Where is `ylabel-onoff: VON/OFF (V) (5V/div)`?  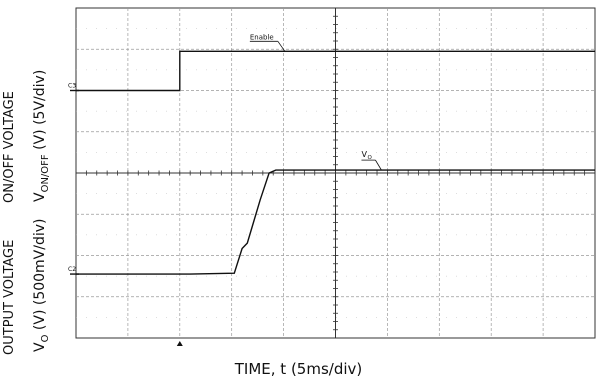
ylabel-onoff: VON/OFF (V) (5V/div) is located at coordinates (41, 135).